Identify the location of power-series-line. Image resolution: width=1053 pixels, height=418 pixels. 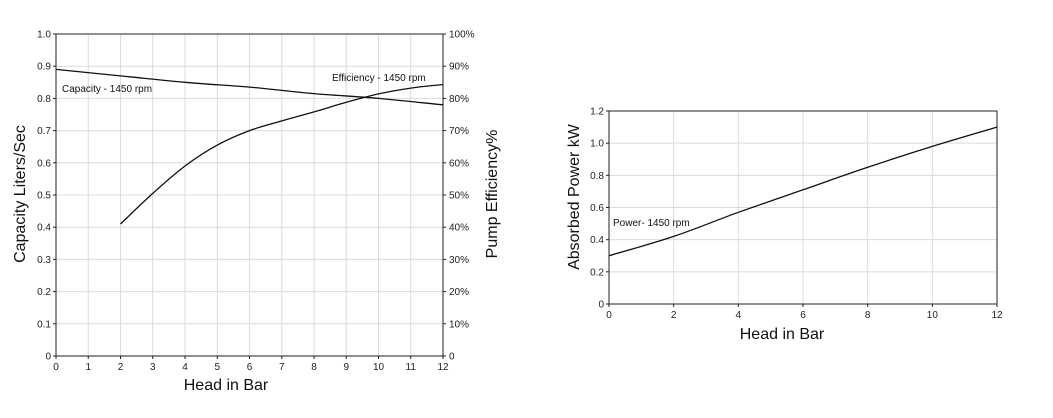
(803, 191).